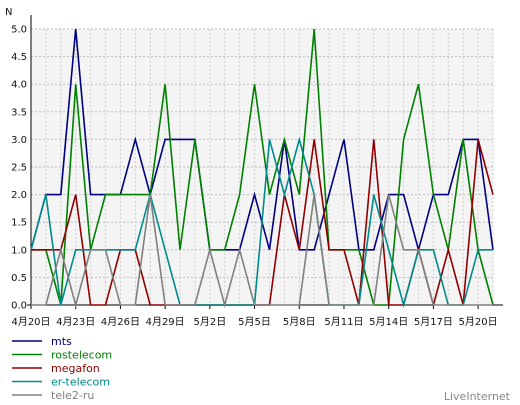  What do you see at coordinates (81, 355) in the screenshot?
I see `legend-label-rostelecom: rostelecom` at bounding box center [81, 355].